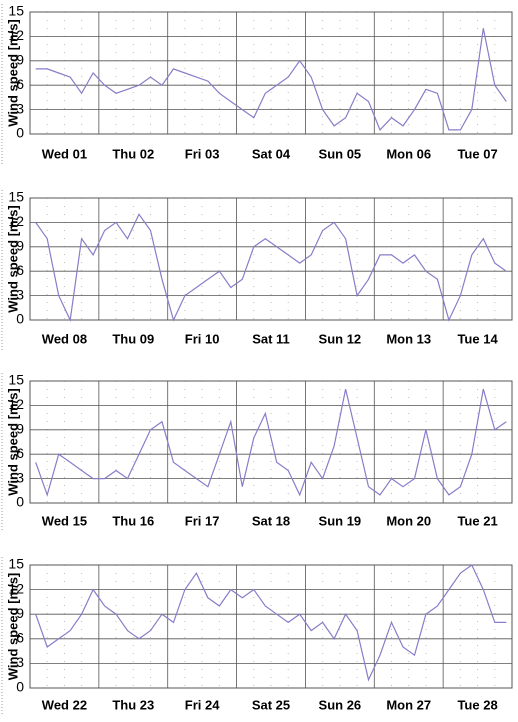 This screenshot has height=722, width=518. What do you see at coordinates (477, 153) in the screenshot?
I see `x-tick-label: Tue 07` at bounding box center [477, 153].